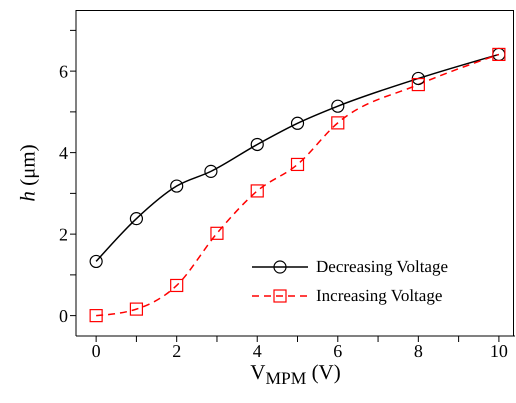 The height and width of the screenshot is (403, 516). Describe the element at coordinates (295, 375) in the screenshot. I see `x-axis-title: V$_{MPM}$ (V)` at that location.